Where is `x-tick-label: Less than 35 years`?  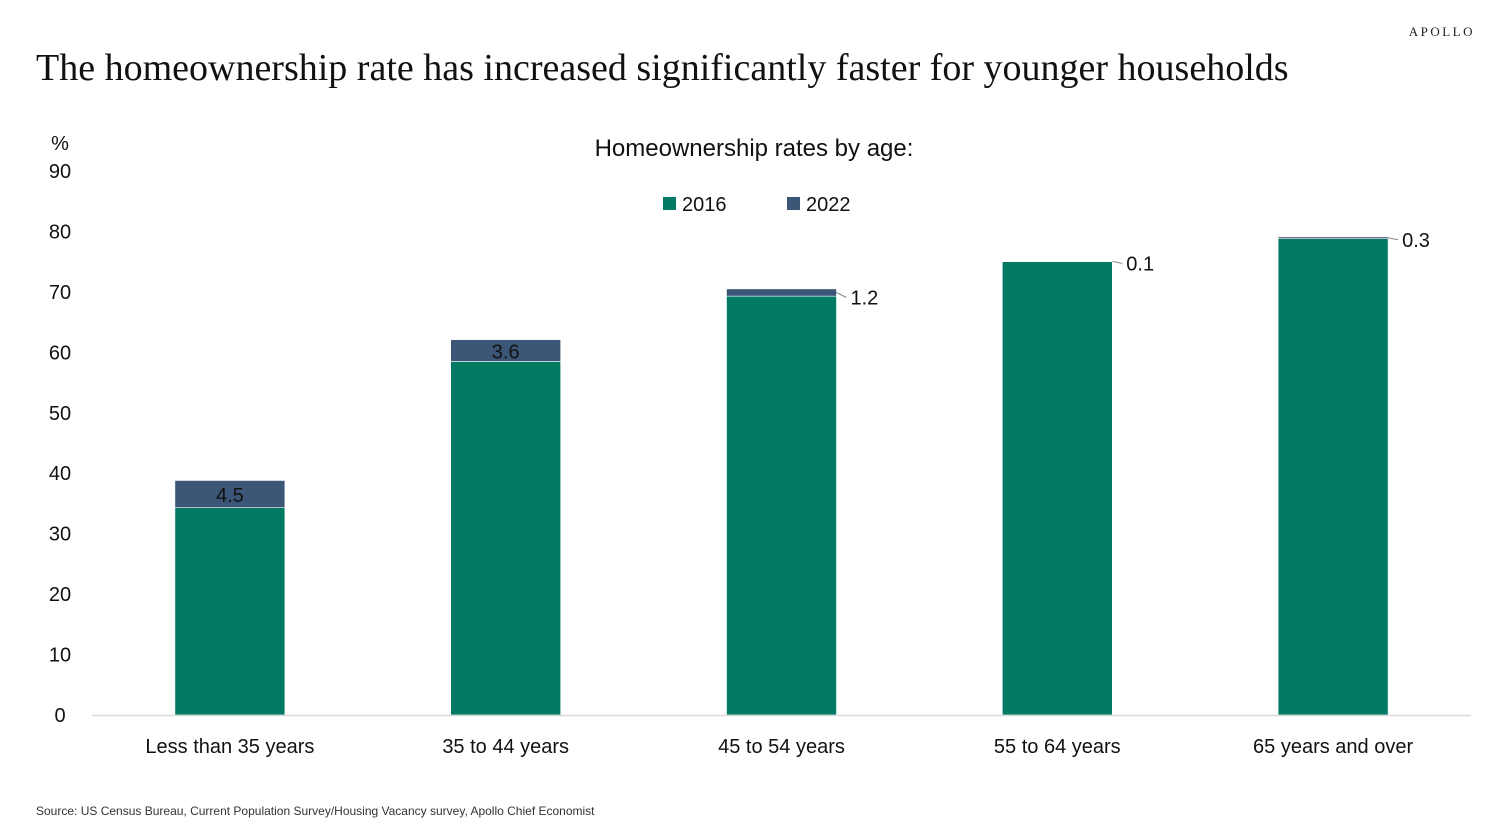 x-tick-label: Less than 35 years is located at coordinates (229, 747).